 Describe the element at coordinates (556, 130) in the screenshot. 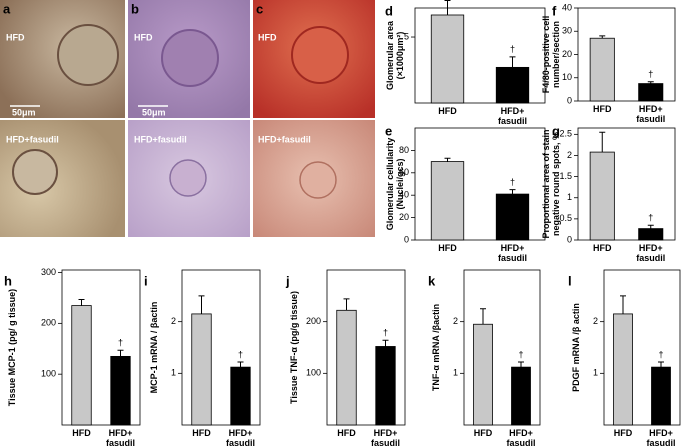

I see `panel-letter: g` at that location.